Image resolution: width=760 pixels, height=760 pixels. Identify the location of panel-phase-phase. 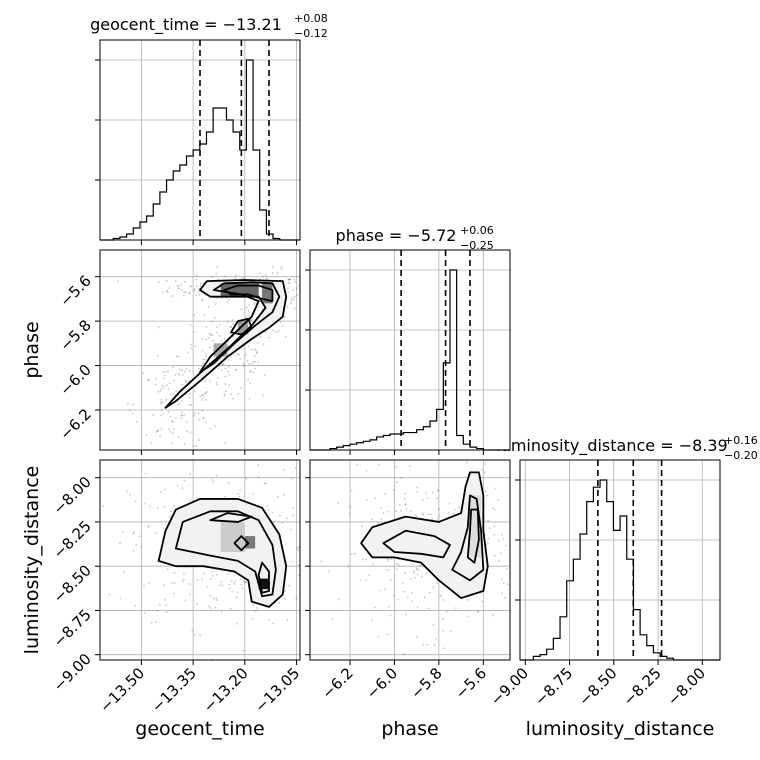
(408, 352).